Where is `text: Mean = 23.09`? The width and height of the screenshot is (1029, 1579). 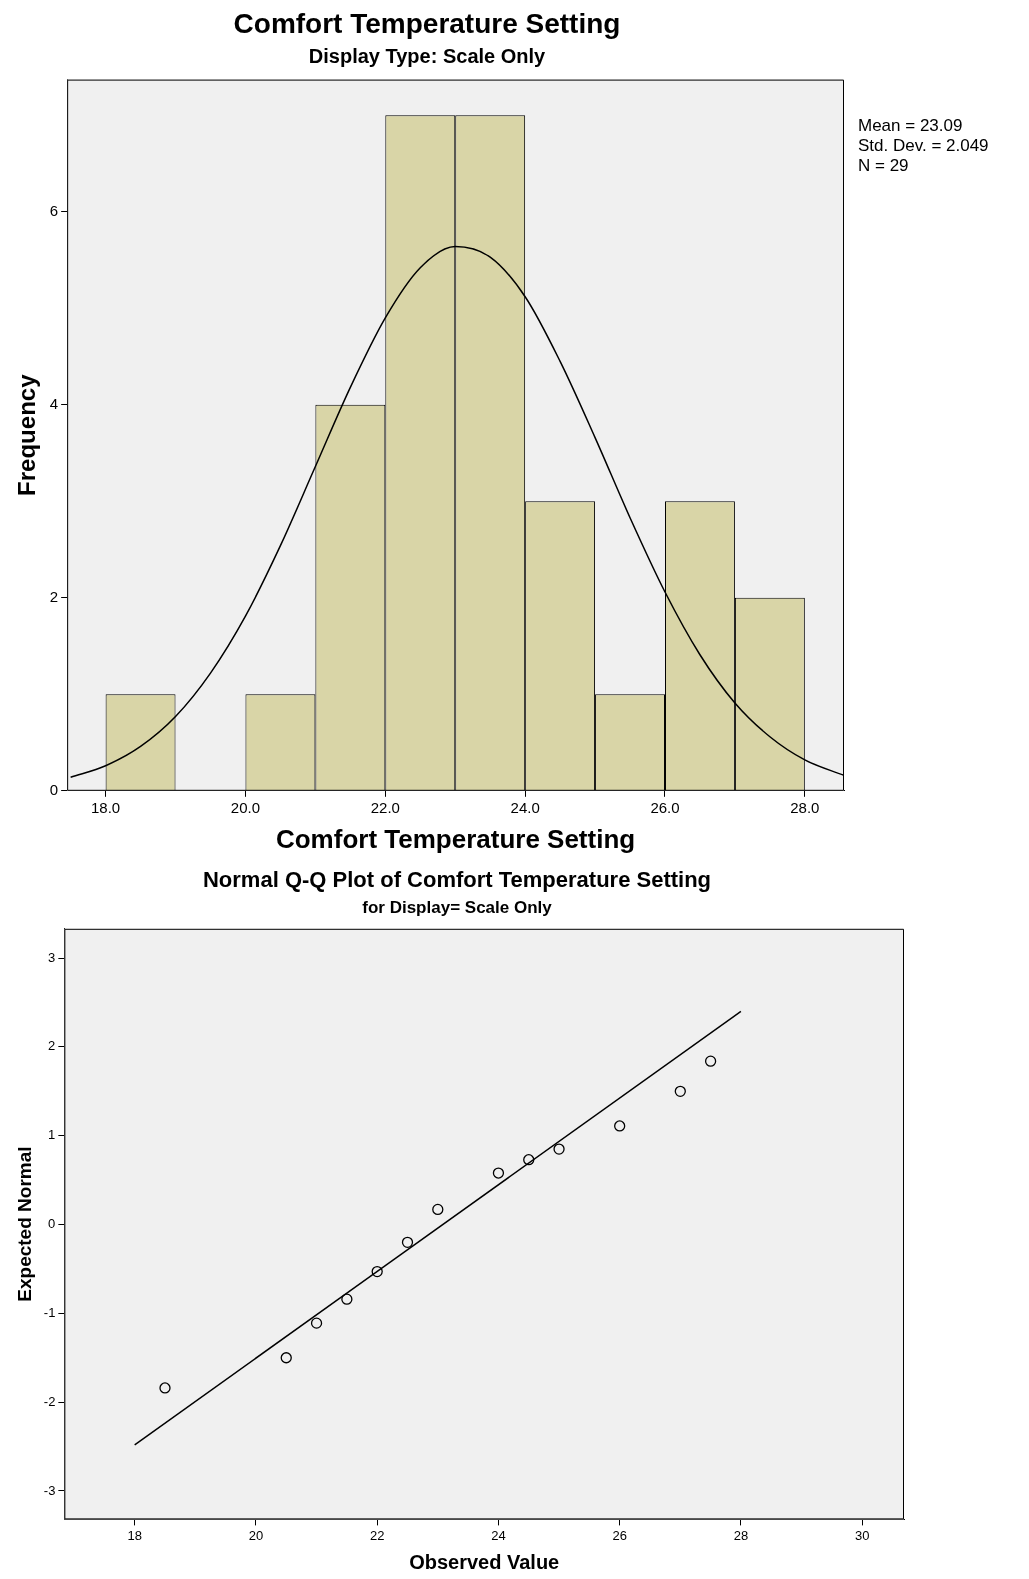
text: Mean = 23.09 is located at coordinates (910, 125).